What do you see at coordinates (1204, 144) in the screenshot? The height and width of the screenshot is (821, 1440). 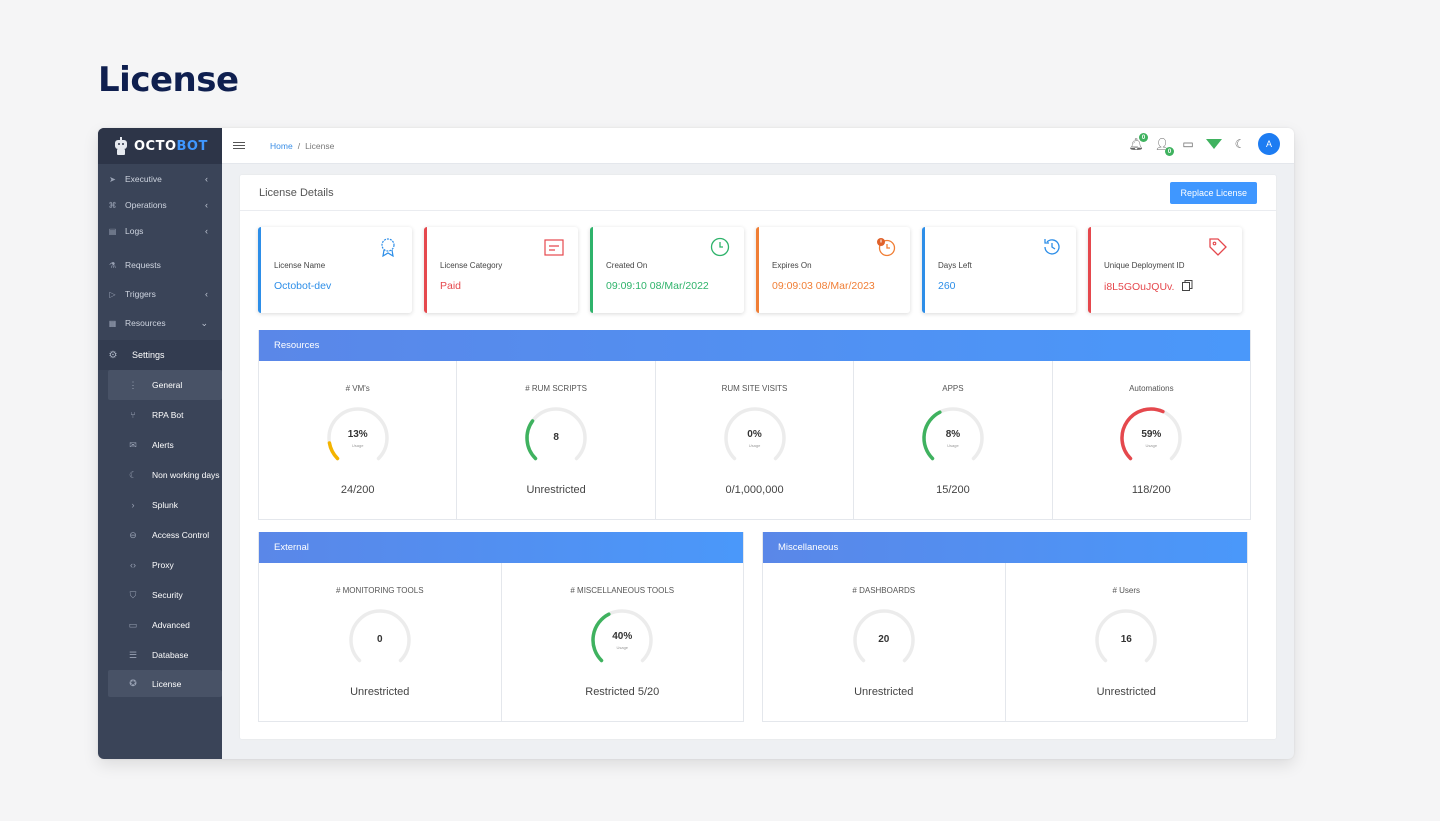 I see `topbar-icons: 🔔︎ 0 👤︎ 0 ▭ ☾ A` at bounding box center [1204, 144].